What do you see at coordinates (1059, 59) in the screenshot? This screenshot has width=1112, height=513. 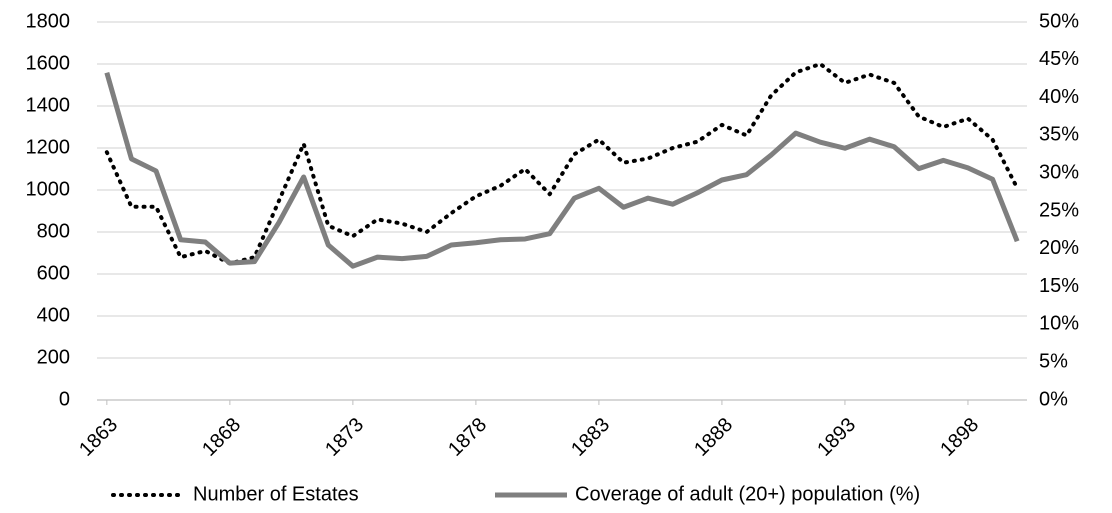 I see `y2-tick-label: 45%` at bounding box center [1059, 59].